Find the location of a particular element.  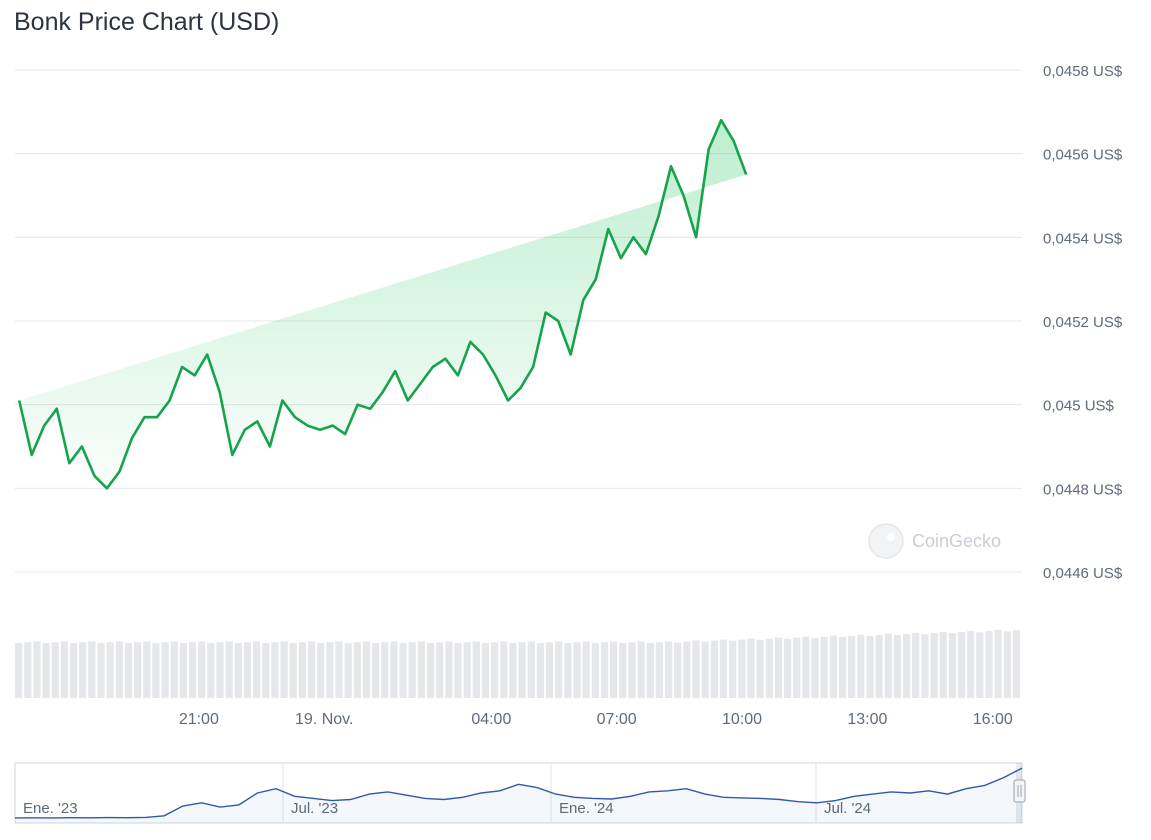

y-tick-label: 0,0446 US$ is located at coordinates (1083, 573).